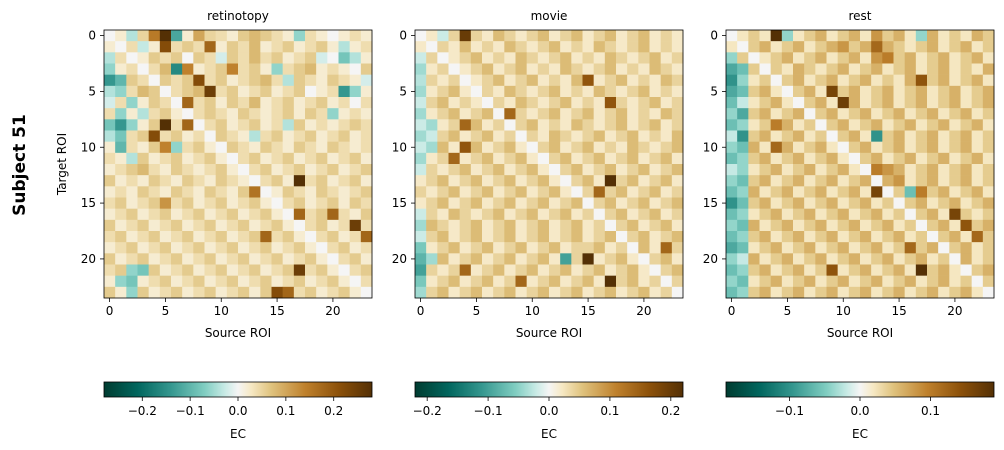  What do you see at coordinates (142, 411) in the screenshot?
I see `colorbar-tick-label: −0.2` at bounding box center [142, 411].